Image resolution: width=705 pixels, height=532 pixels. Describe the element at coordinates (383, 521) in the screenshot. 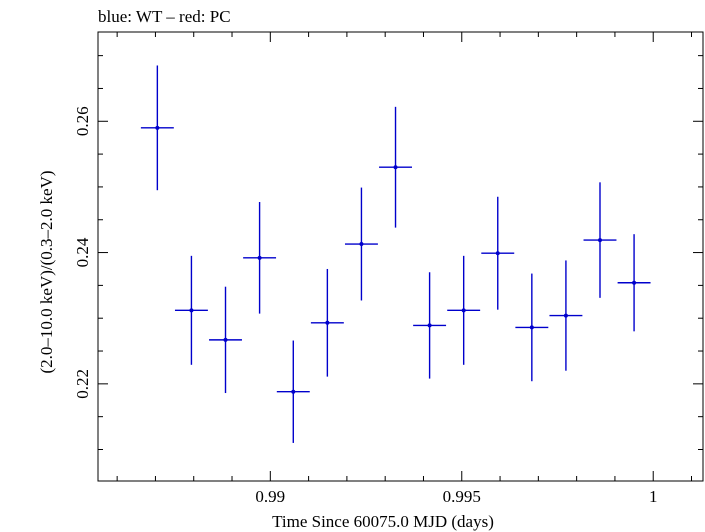

I see `x-axis-label: Time Since 60075.0 MJD (days)` at that location.